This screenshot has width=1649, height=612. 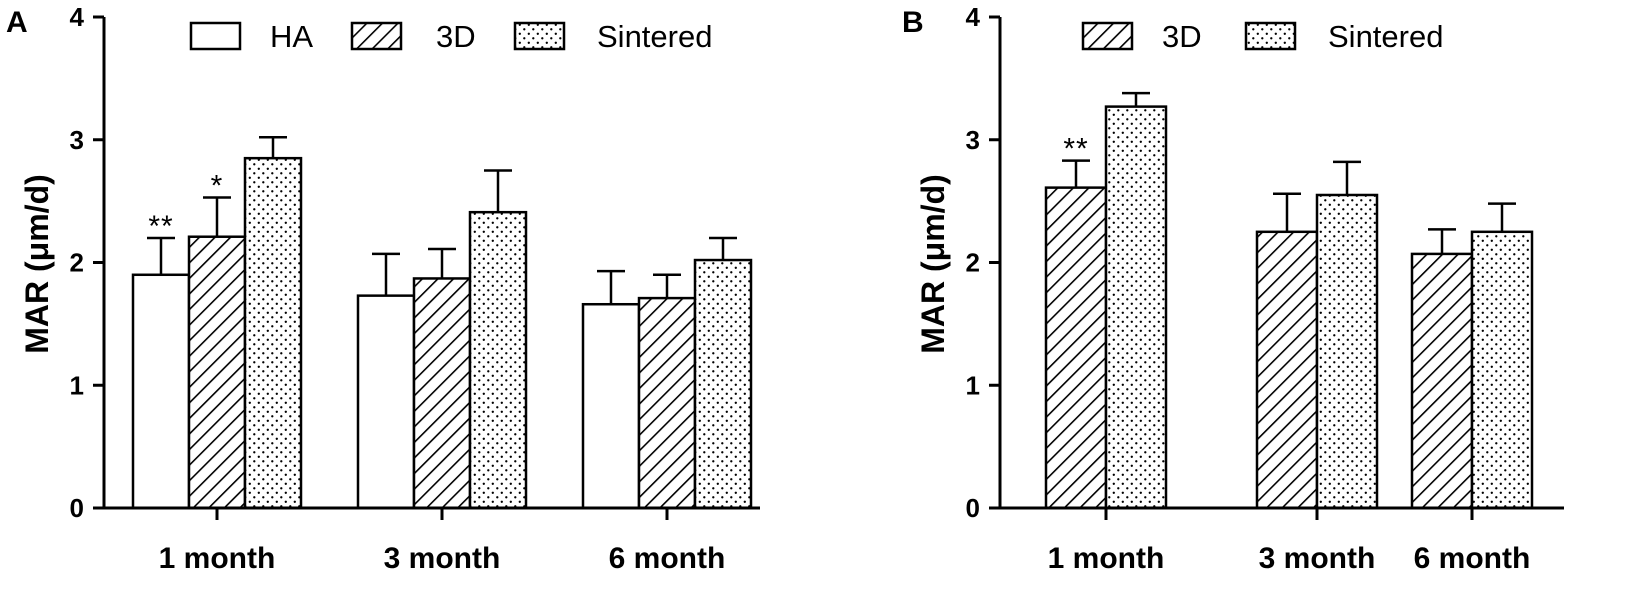 I want to click on legend: HA 3D Sintered, so click(x=450, y=36).